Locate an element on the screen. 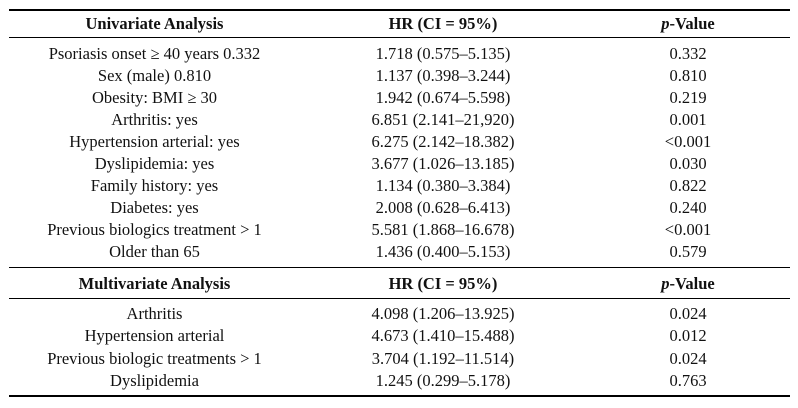 This screenshot has width=798, height=408. hr-ci-cell: 6.275 (2.142–18.382) is located at coordinates (443, 141).